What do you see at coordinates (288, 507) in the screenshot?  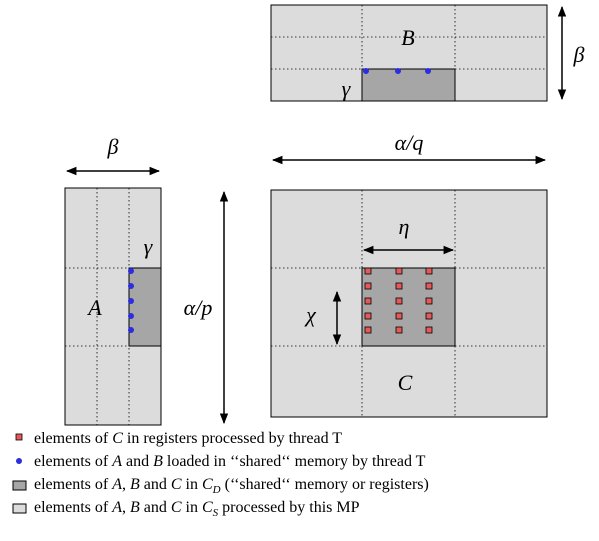 I see `text-part: processed by this MP` at bounding box center [288, 507].